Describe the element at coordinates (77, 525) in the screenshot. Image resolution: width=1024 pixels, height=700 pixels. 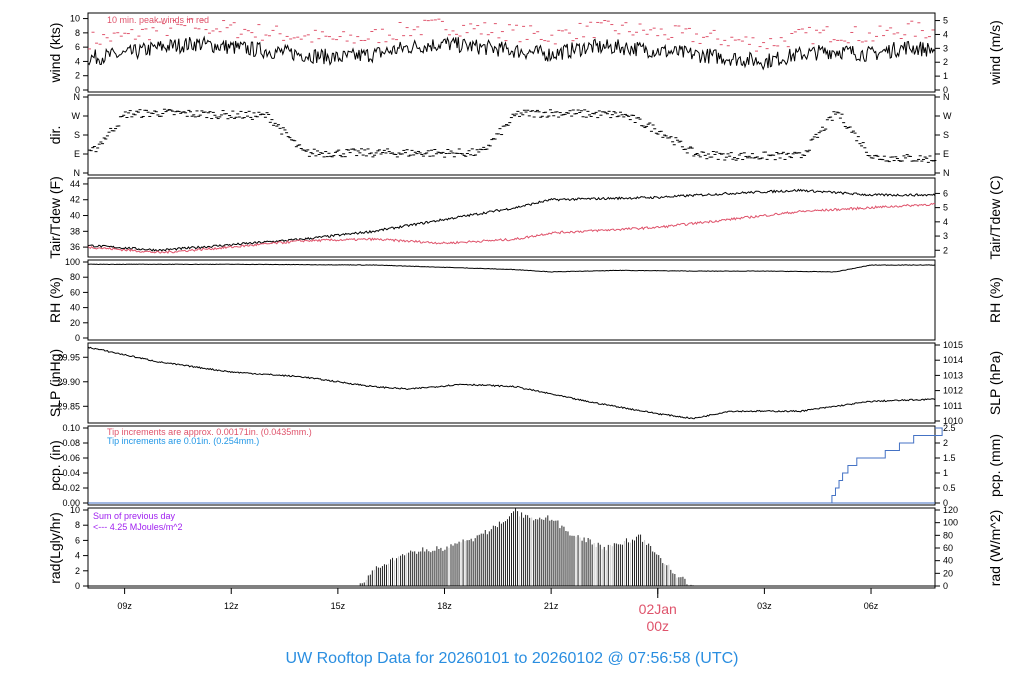
I see `rad-ytick-label: 8` at that location.